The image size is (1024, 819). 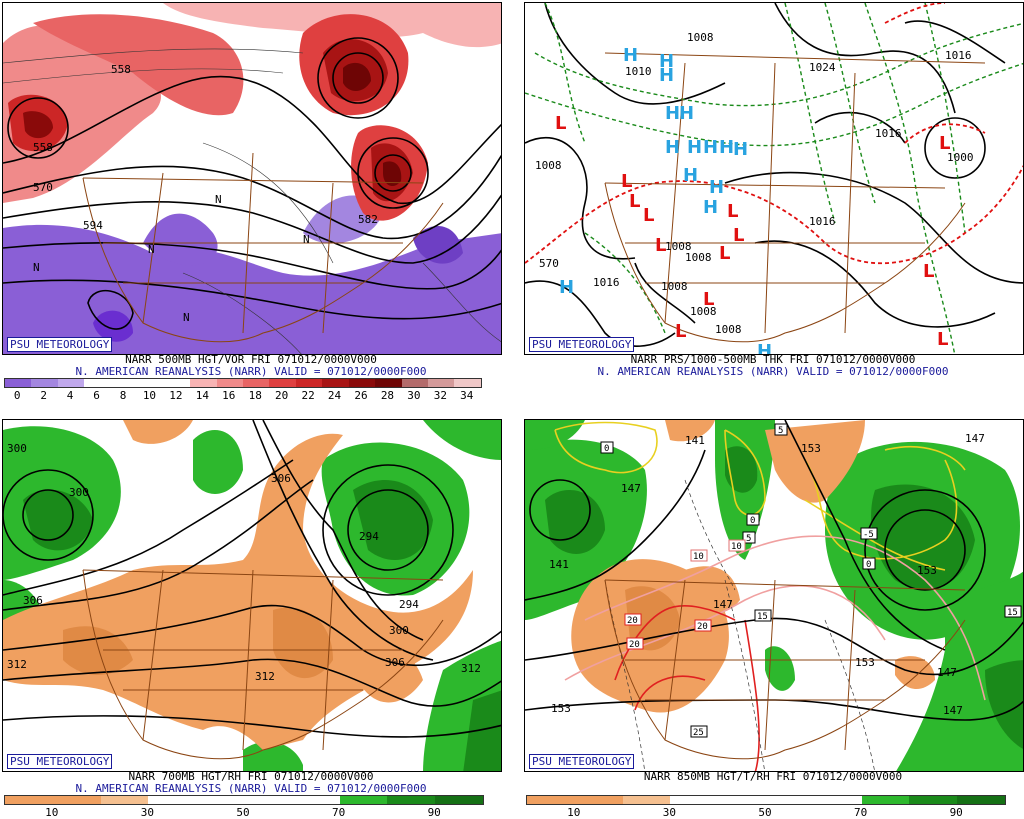 What do you see at coordinates (96, 395) in the screenshot?
I see `colorbar-tick-label: 6` at bounding box center [96, 395].